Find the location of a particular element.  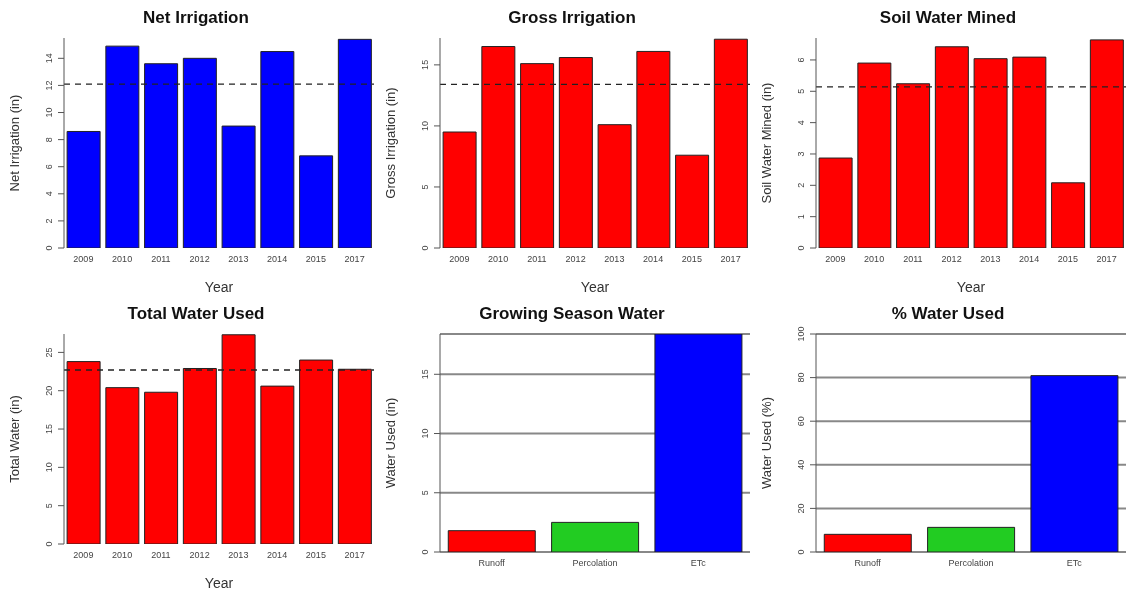

chart-title: Gross Irrigation is located at coordinates (572, 18).